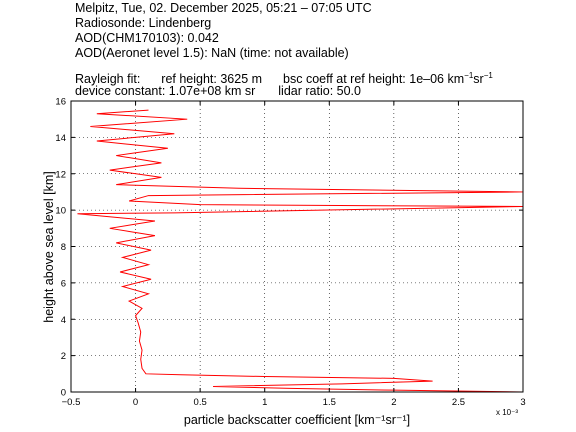  Describe the element at coordinates (63, 356) in the screenshot. I see `y-tick-label: 2` at that location.